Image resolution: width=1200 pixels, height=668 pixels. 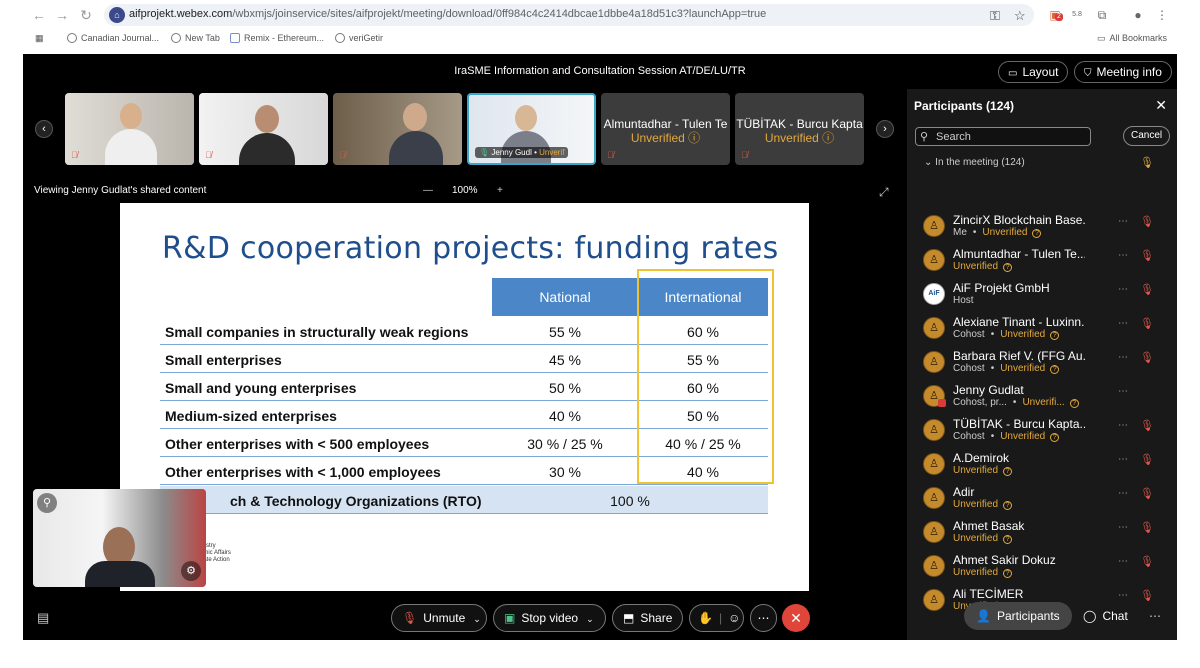 I want to click on participant-row: ♙ Adir Unverified? ⋯ 🎙, so click(x=1042, y=500).